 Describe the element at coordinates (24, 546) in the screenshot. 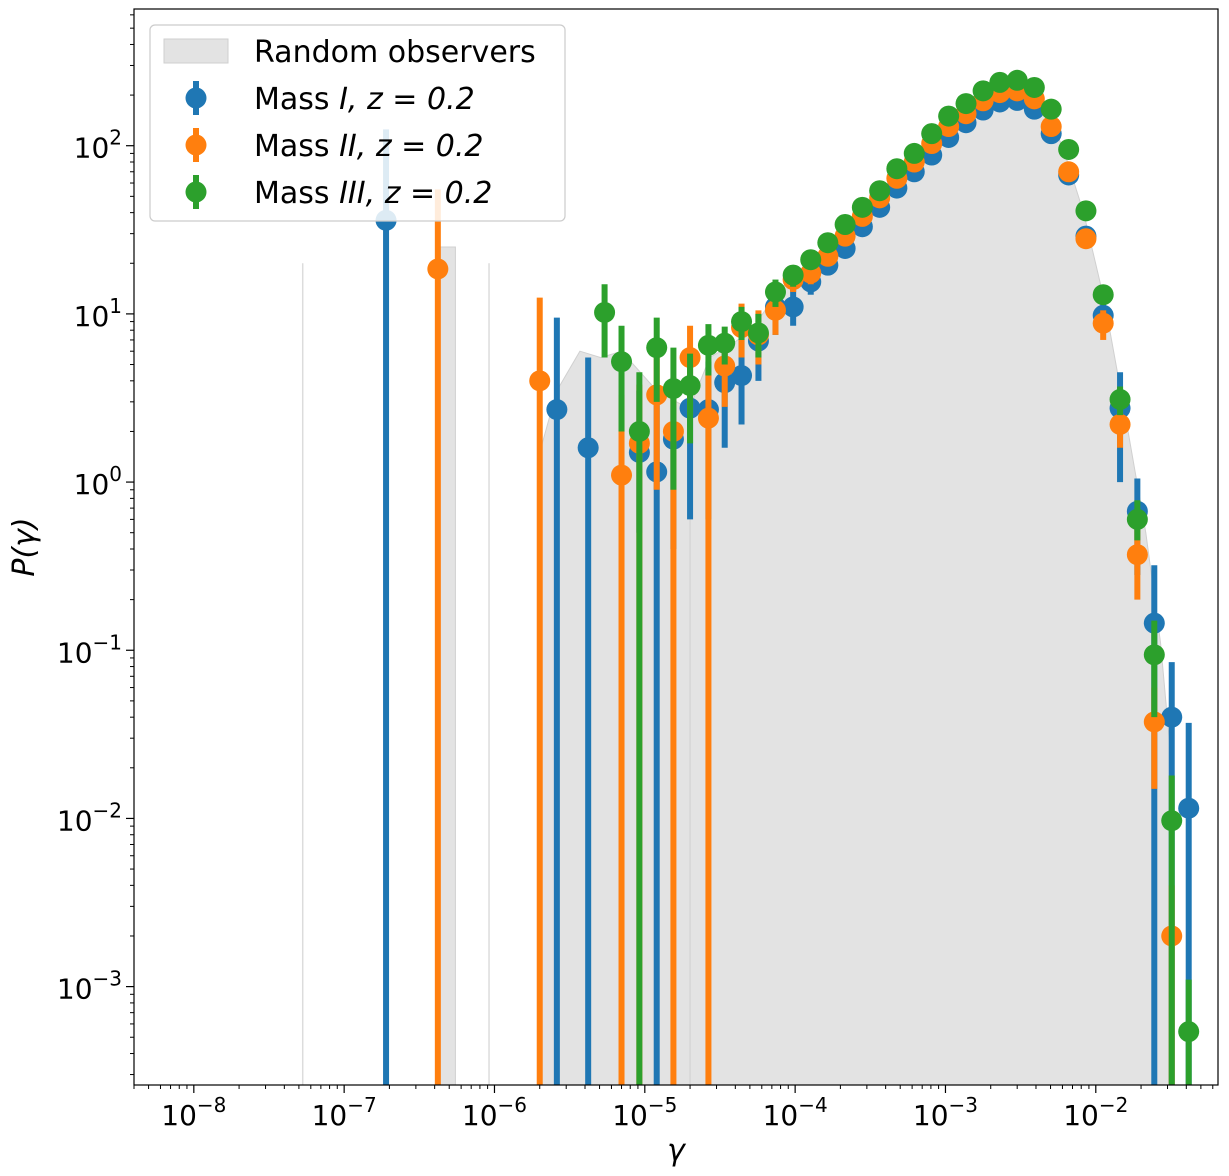

I see `y-axis-label: P(γ)` at that location.